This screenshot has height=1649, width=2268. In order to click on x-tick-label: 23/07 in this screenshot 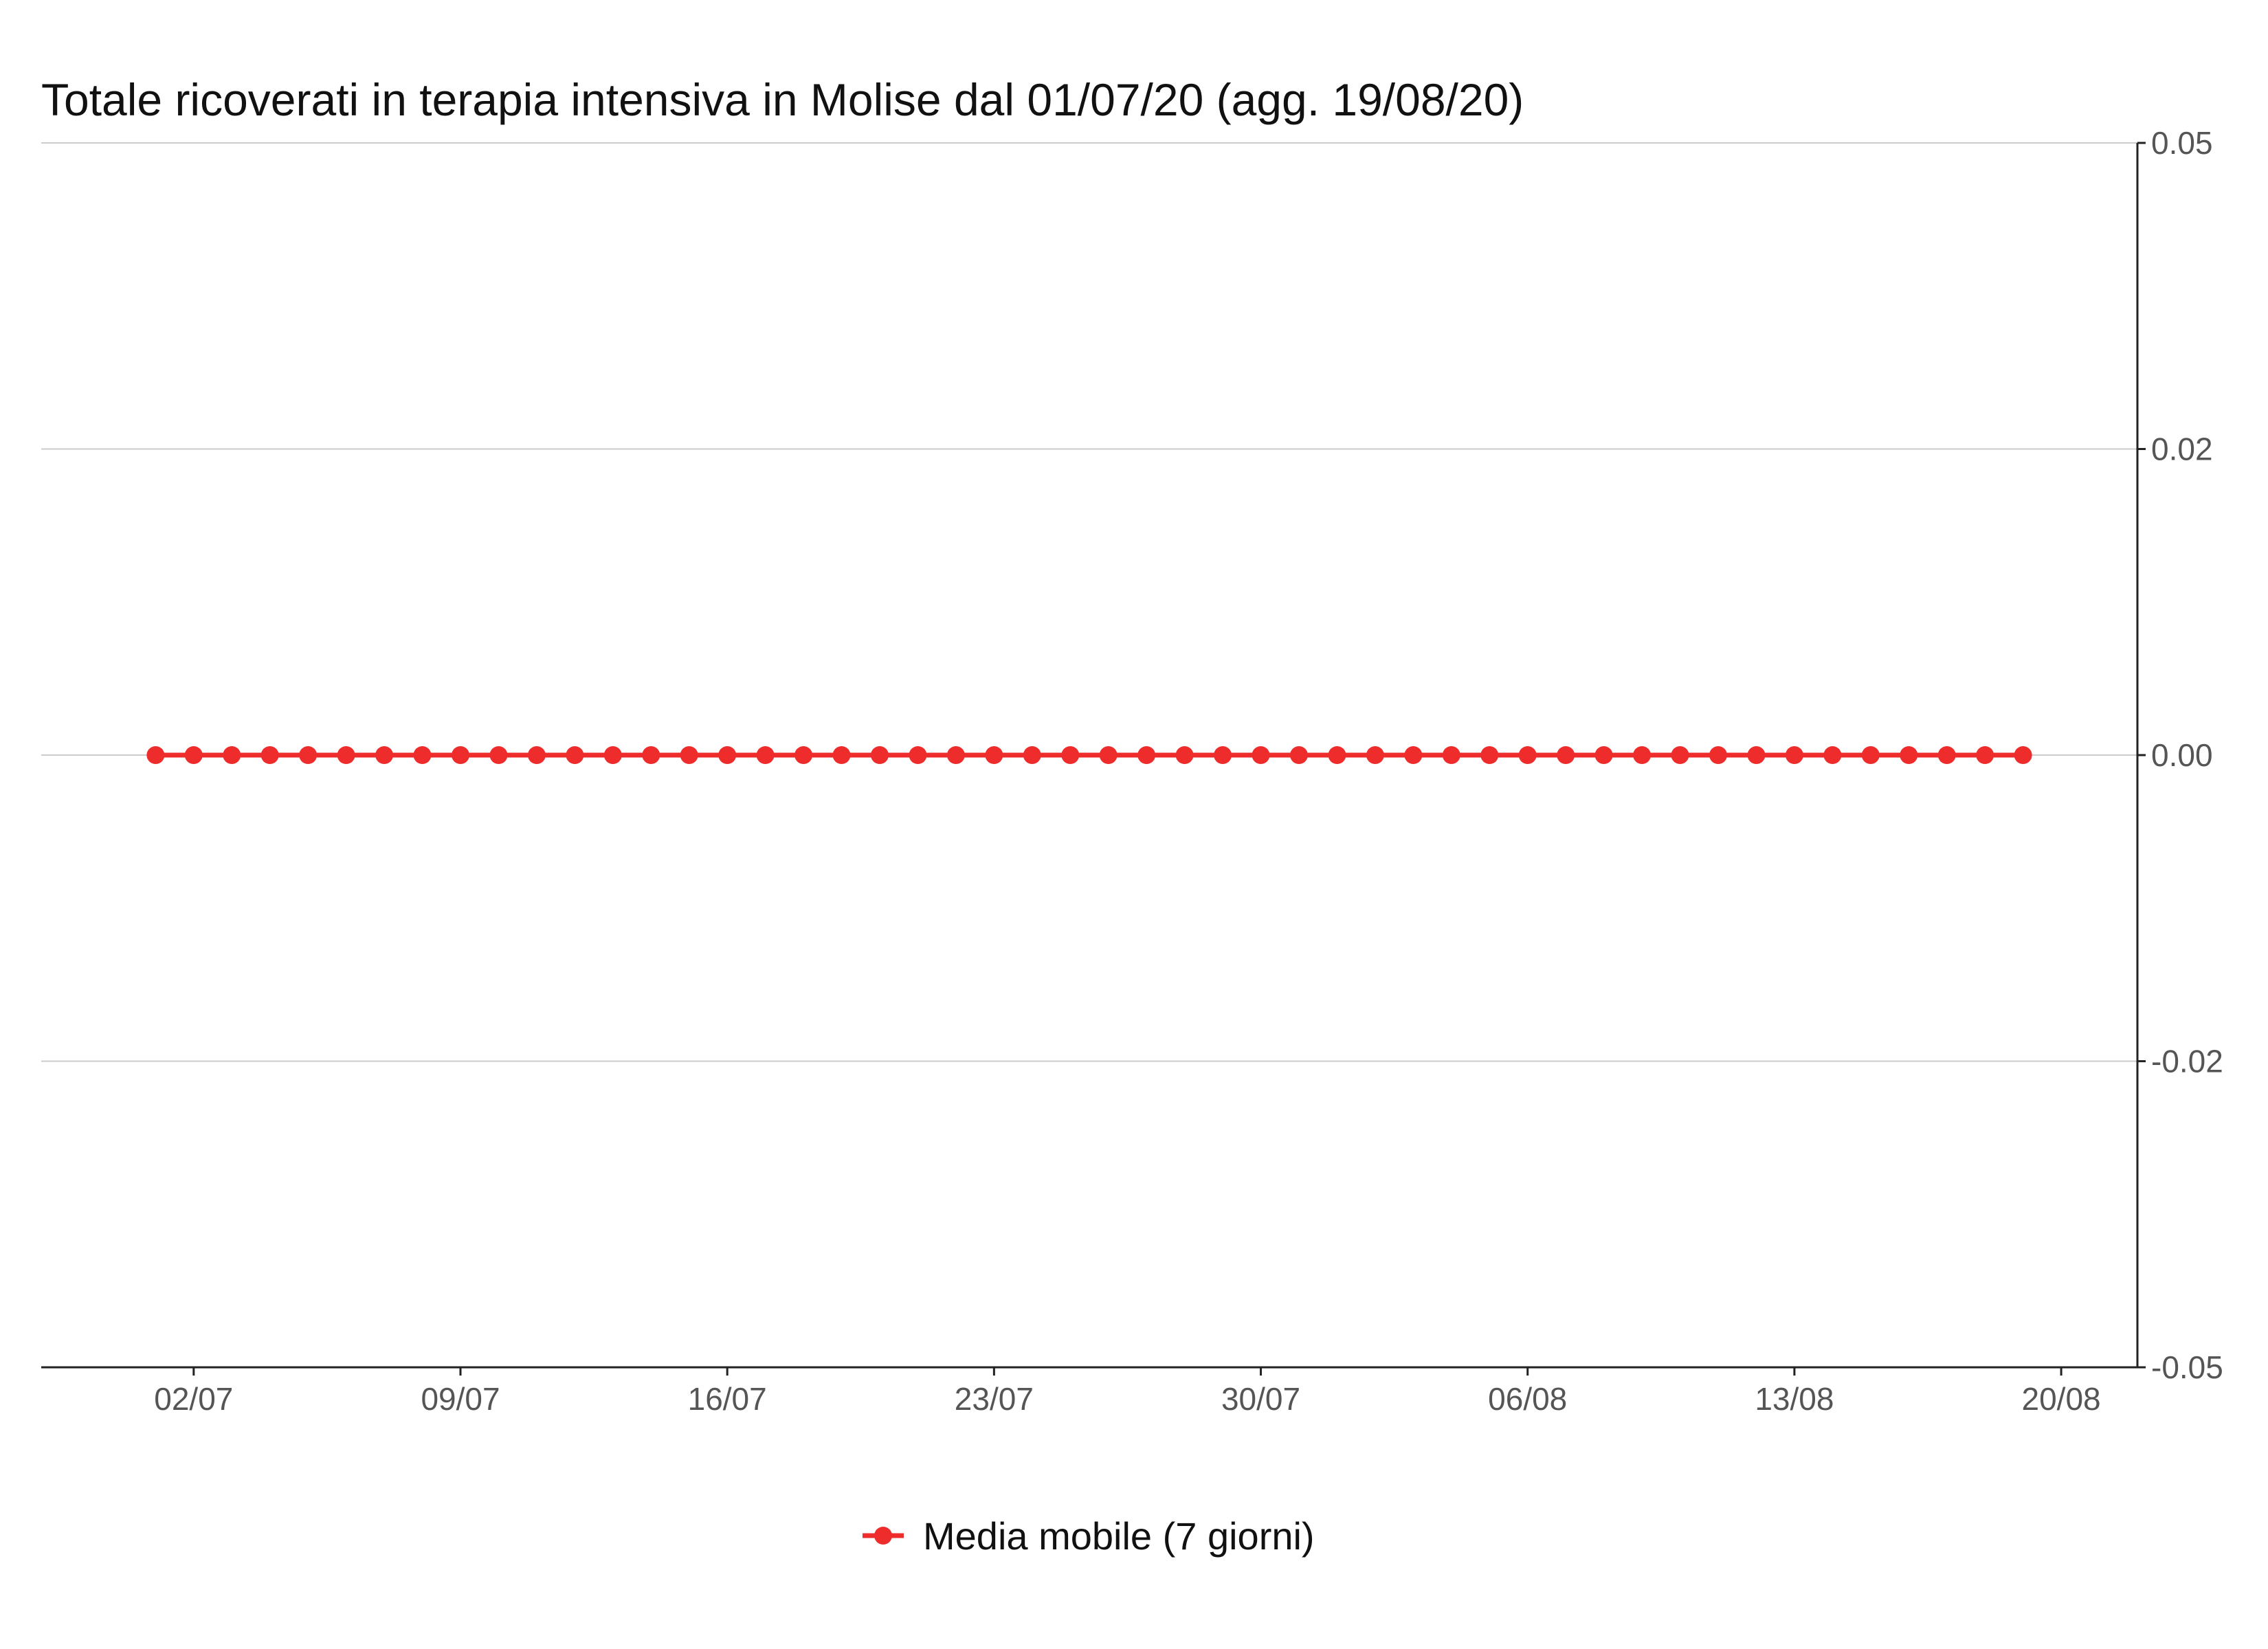, I will do `click(994, 1399)`.